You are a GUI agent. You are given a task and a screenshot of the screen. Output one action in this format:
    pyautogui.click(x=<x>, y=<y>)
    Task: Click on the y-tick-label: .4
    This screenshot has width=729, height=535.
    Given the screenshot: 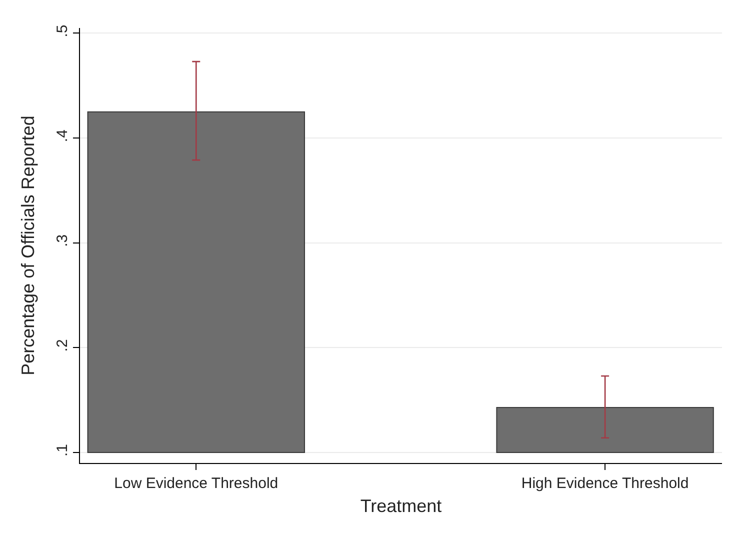 What is the action you would take?
    pyautogui.click(x=62, y=136)
    